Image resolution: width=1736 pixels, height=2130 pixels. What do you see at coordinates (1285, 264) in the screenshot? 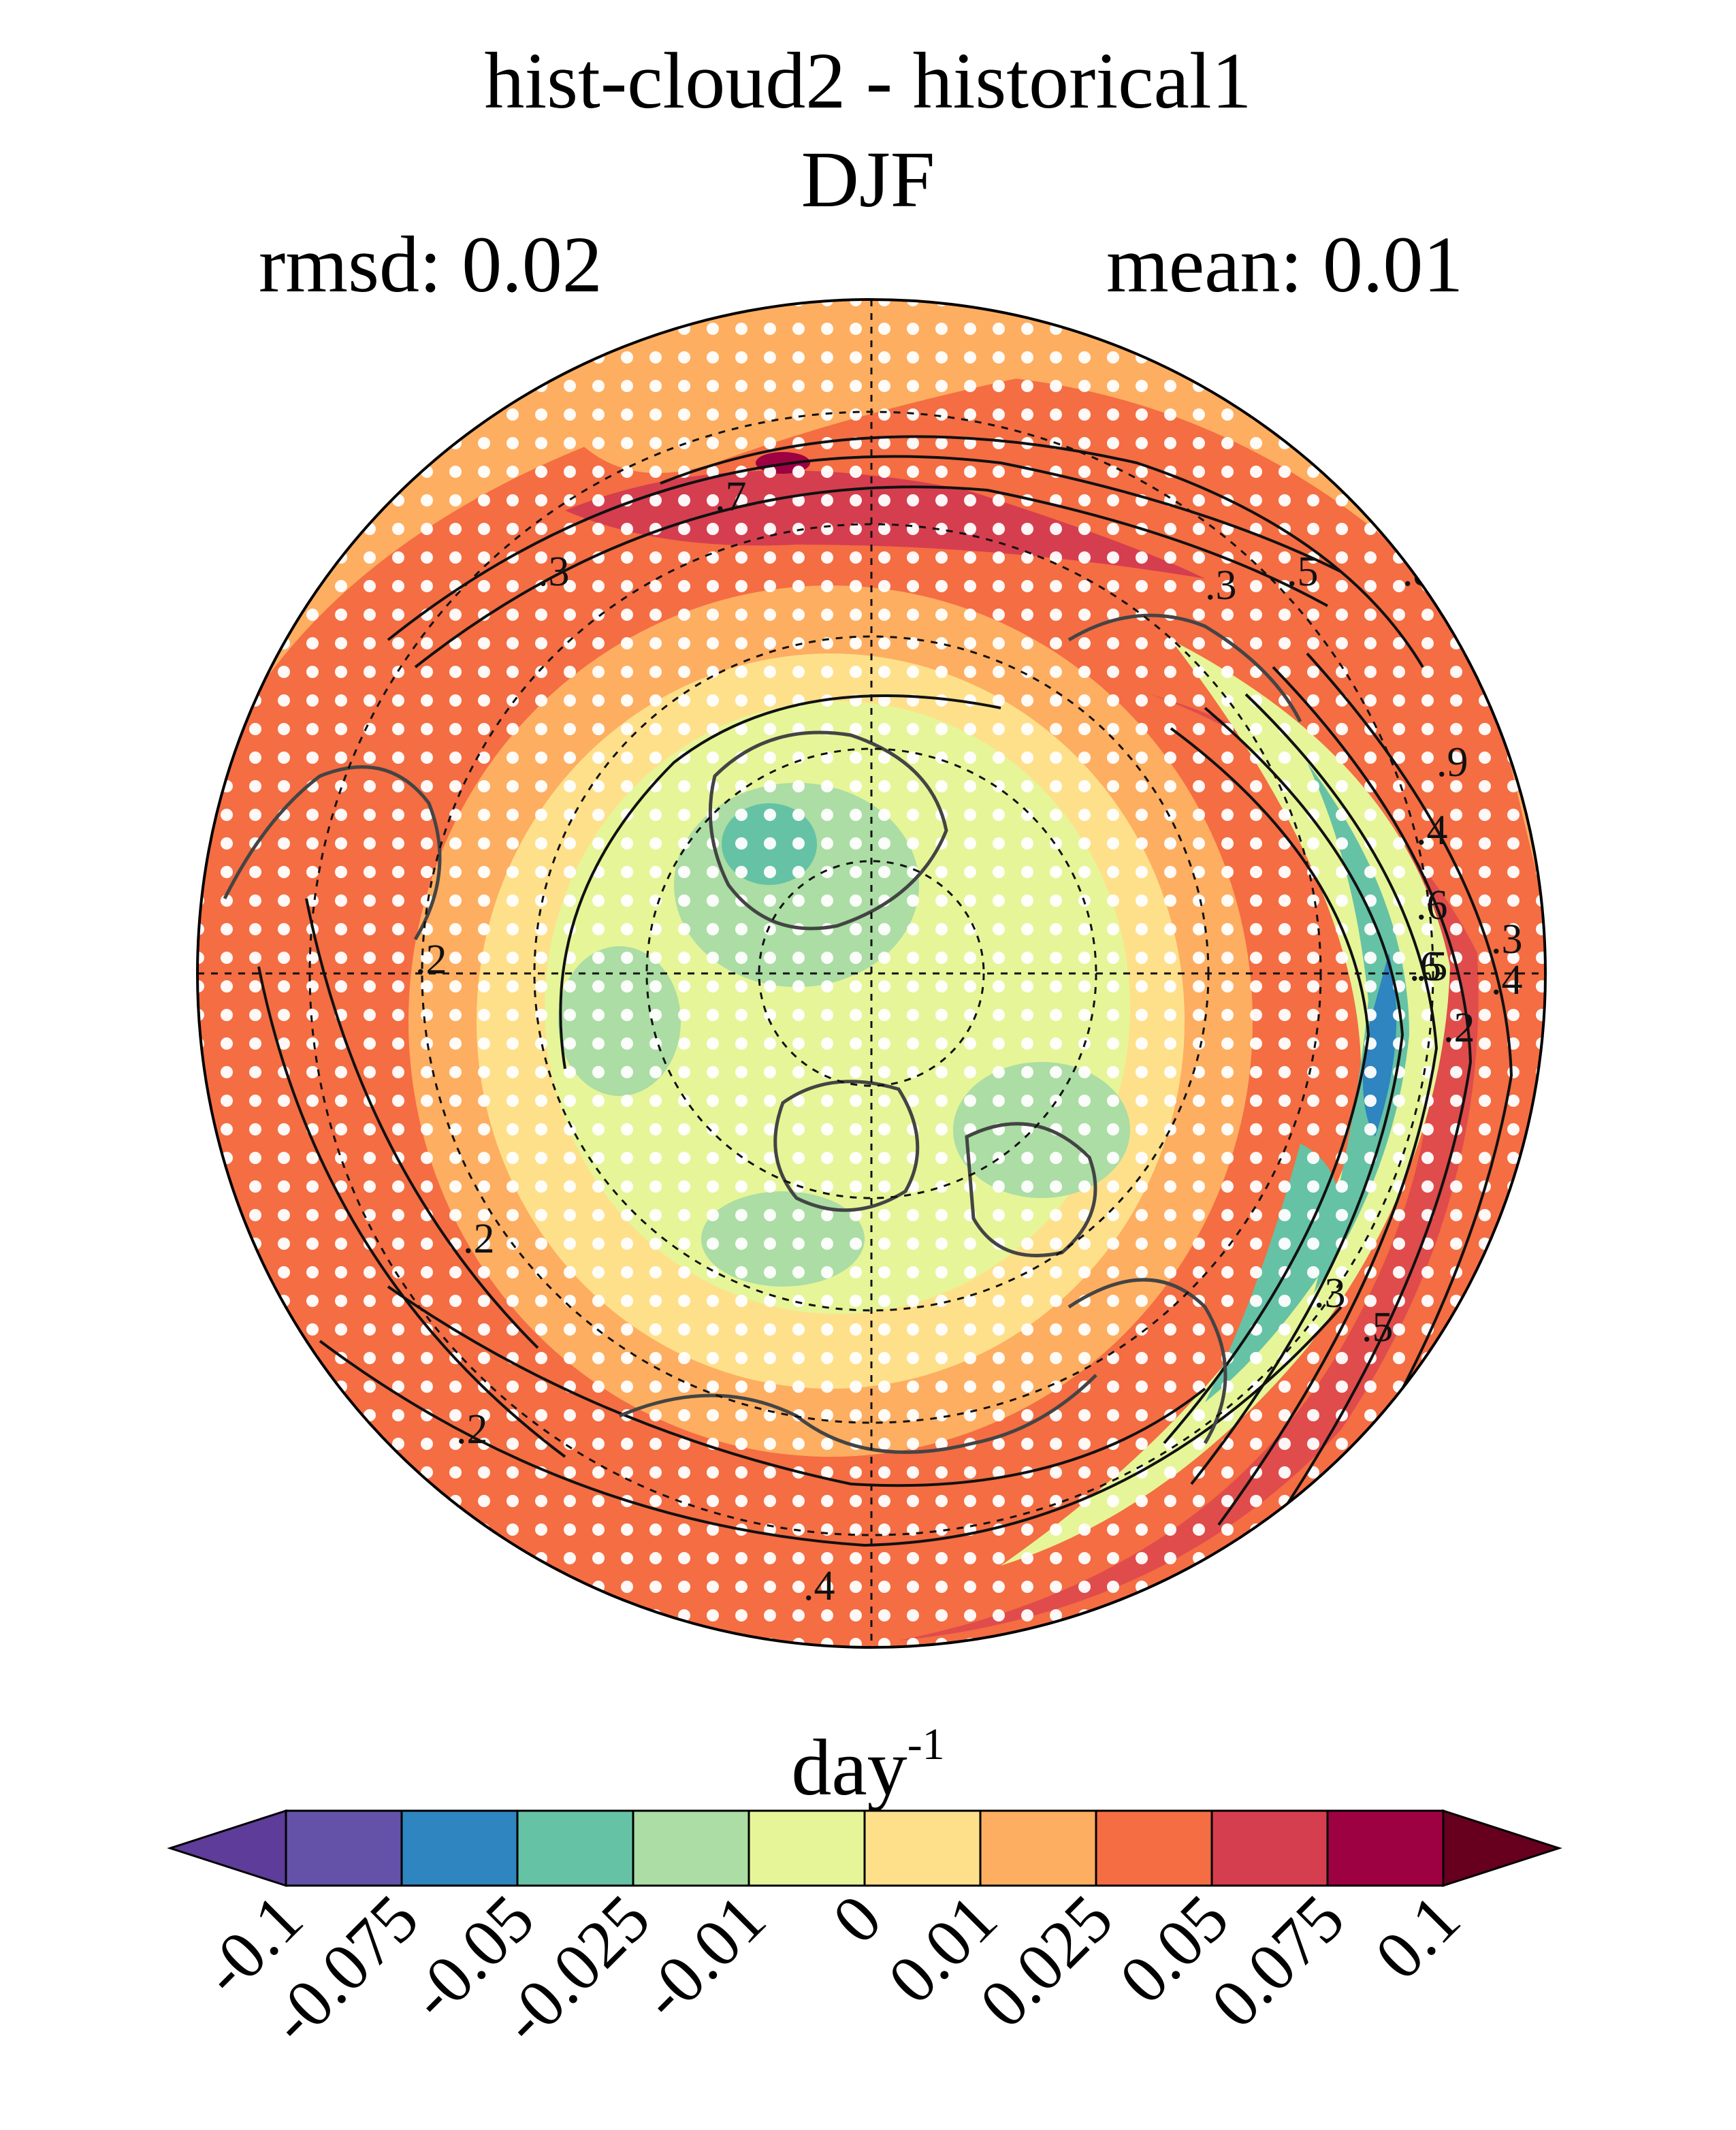
I see `mean-label: mean: 0.01` at bounding box center [1285, 264].